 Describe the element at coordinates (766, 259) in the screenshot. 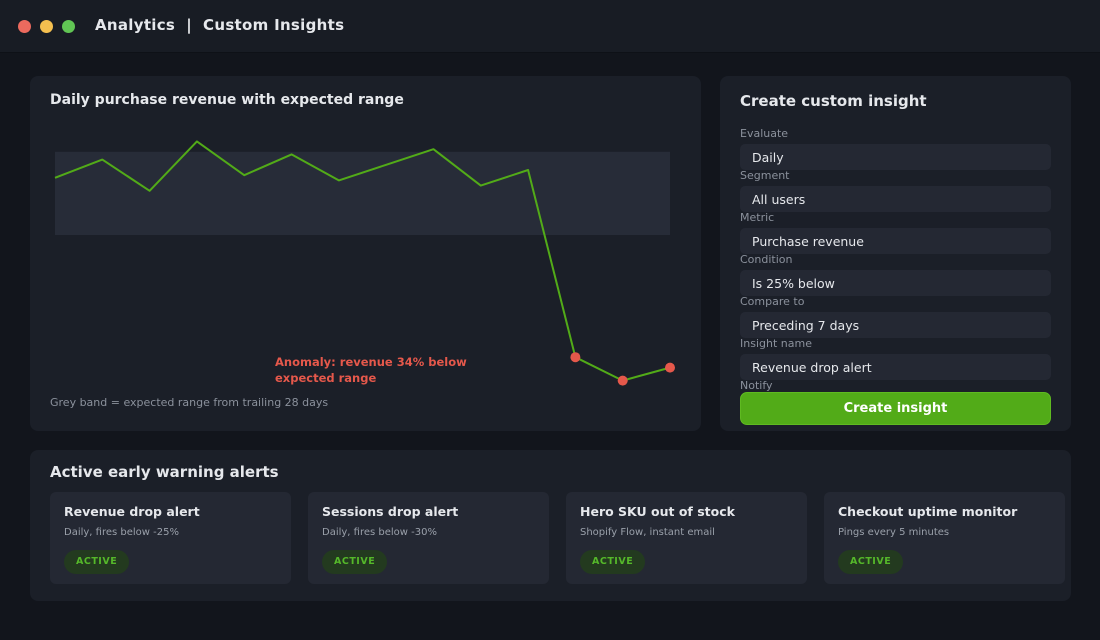

I see `condition-label: Condition` at that location.